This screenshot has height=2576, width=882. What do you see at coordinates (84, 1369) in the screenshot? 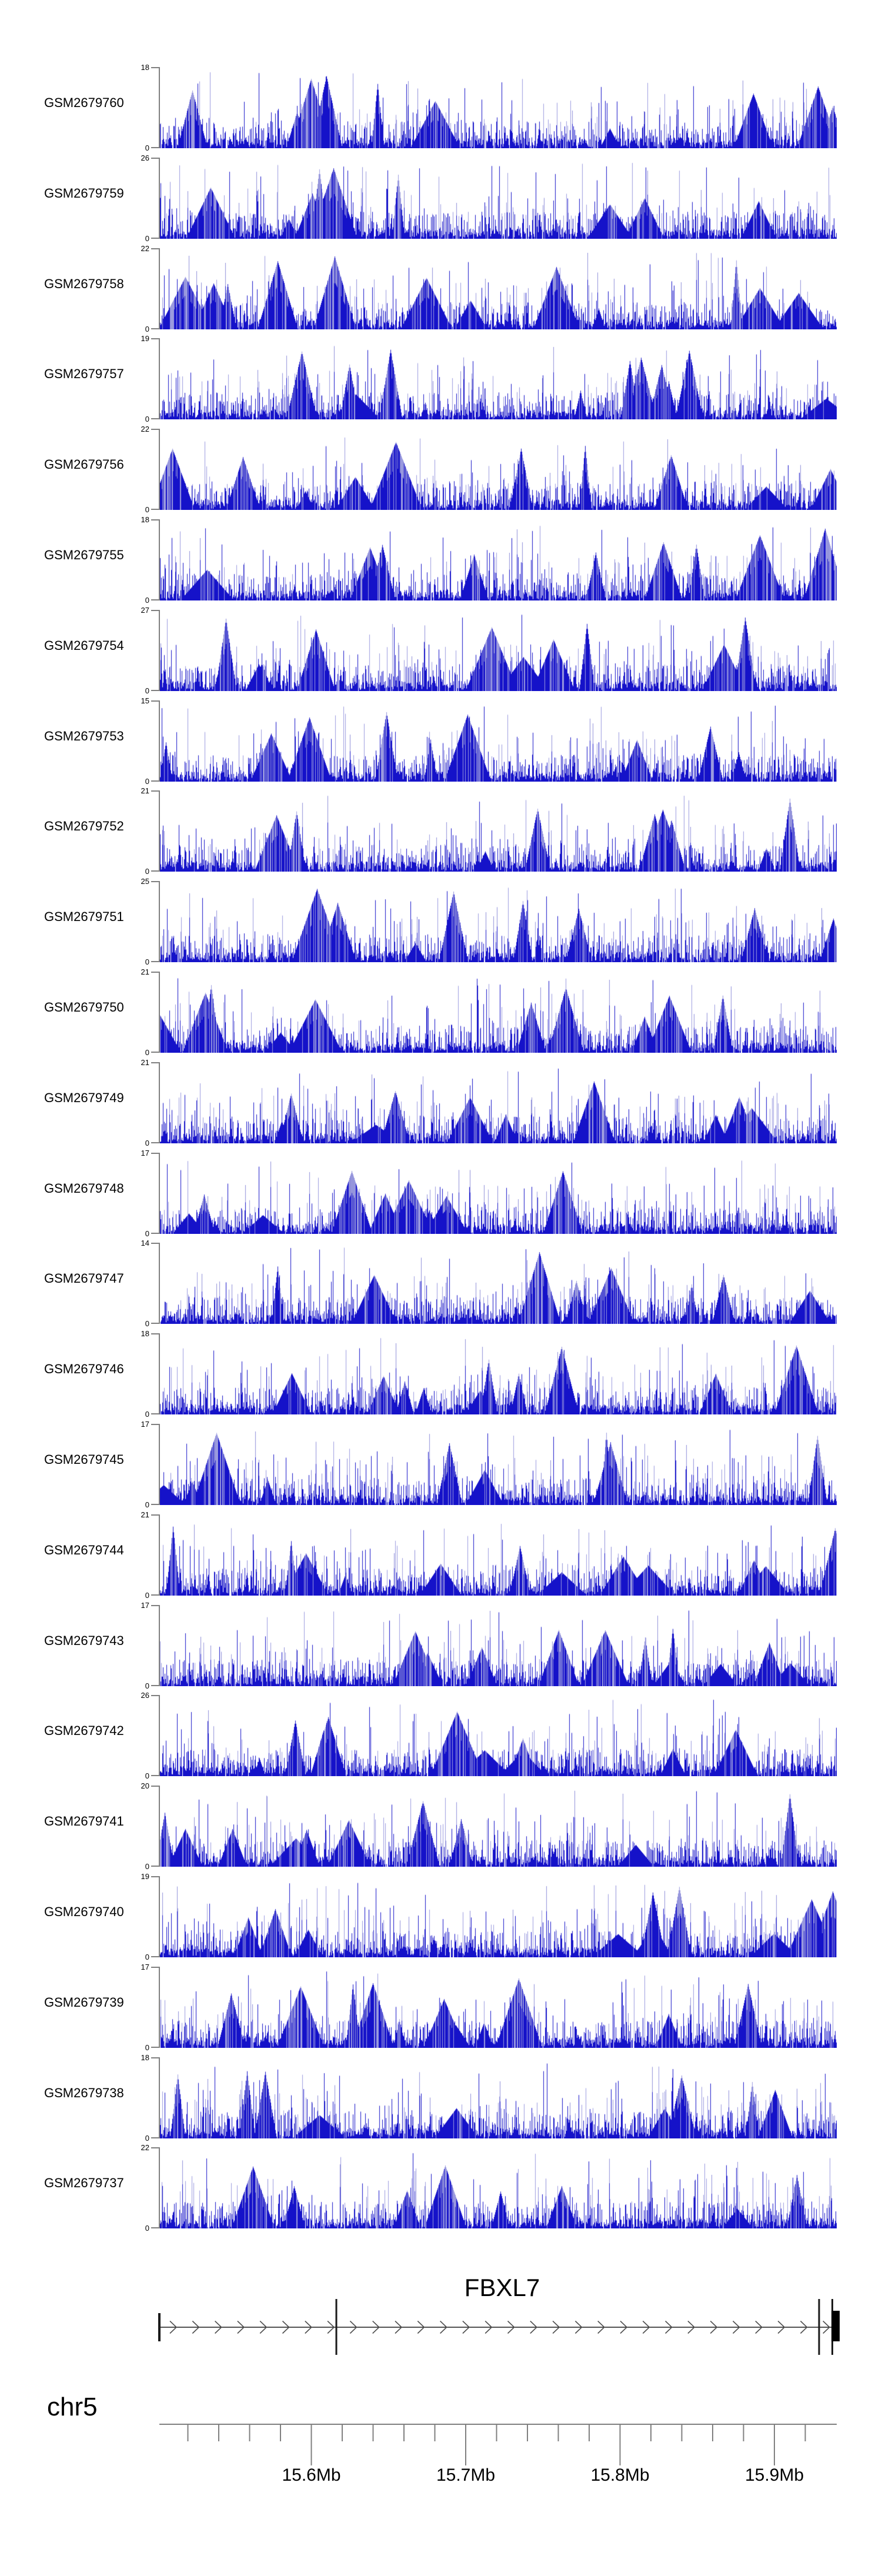
I see `track-sample-label: GSM2679746` at bounding box center [84, 1369].